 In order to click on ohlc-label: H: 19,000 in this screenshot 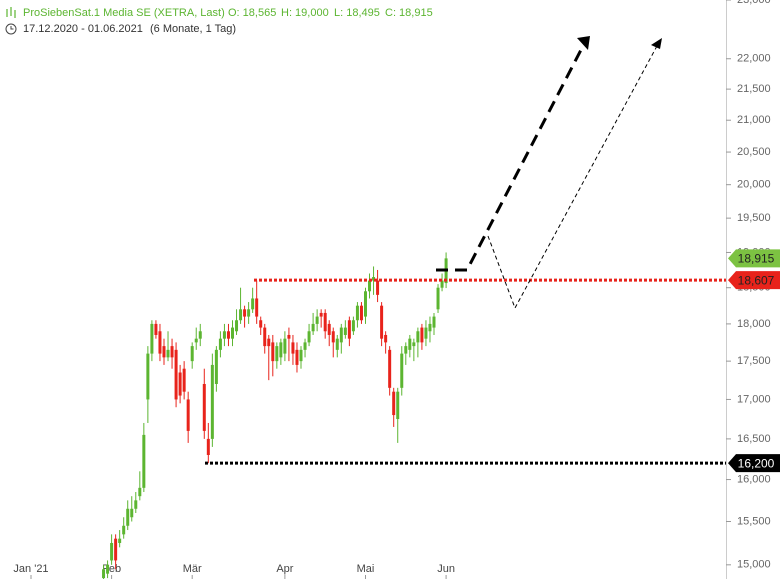, I will do `click(305, 13)`.